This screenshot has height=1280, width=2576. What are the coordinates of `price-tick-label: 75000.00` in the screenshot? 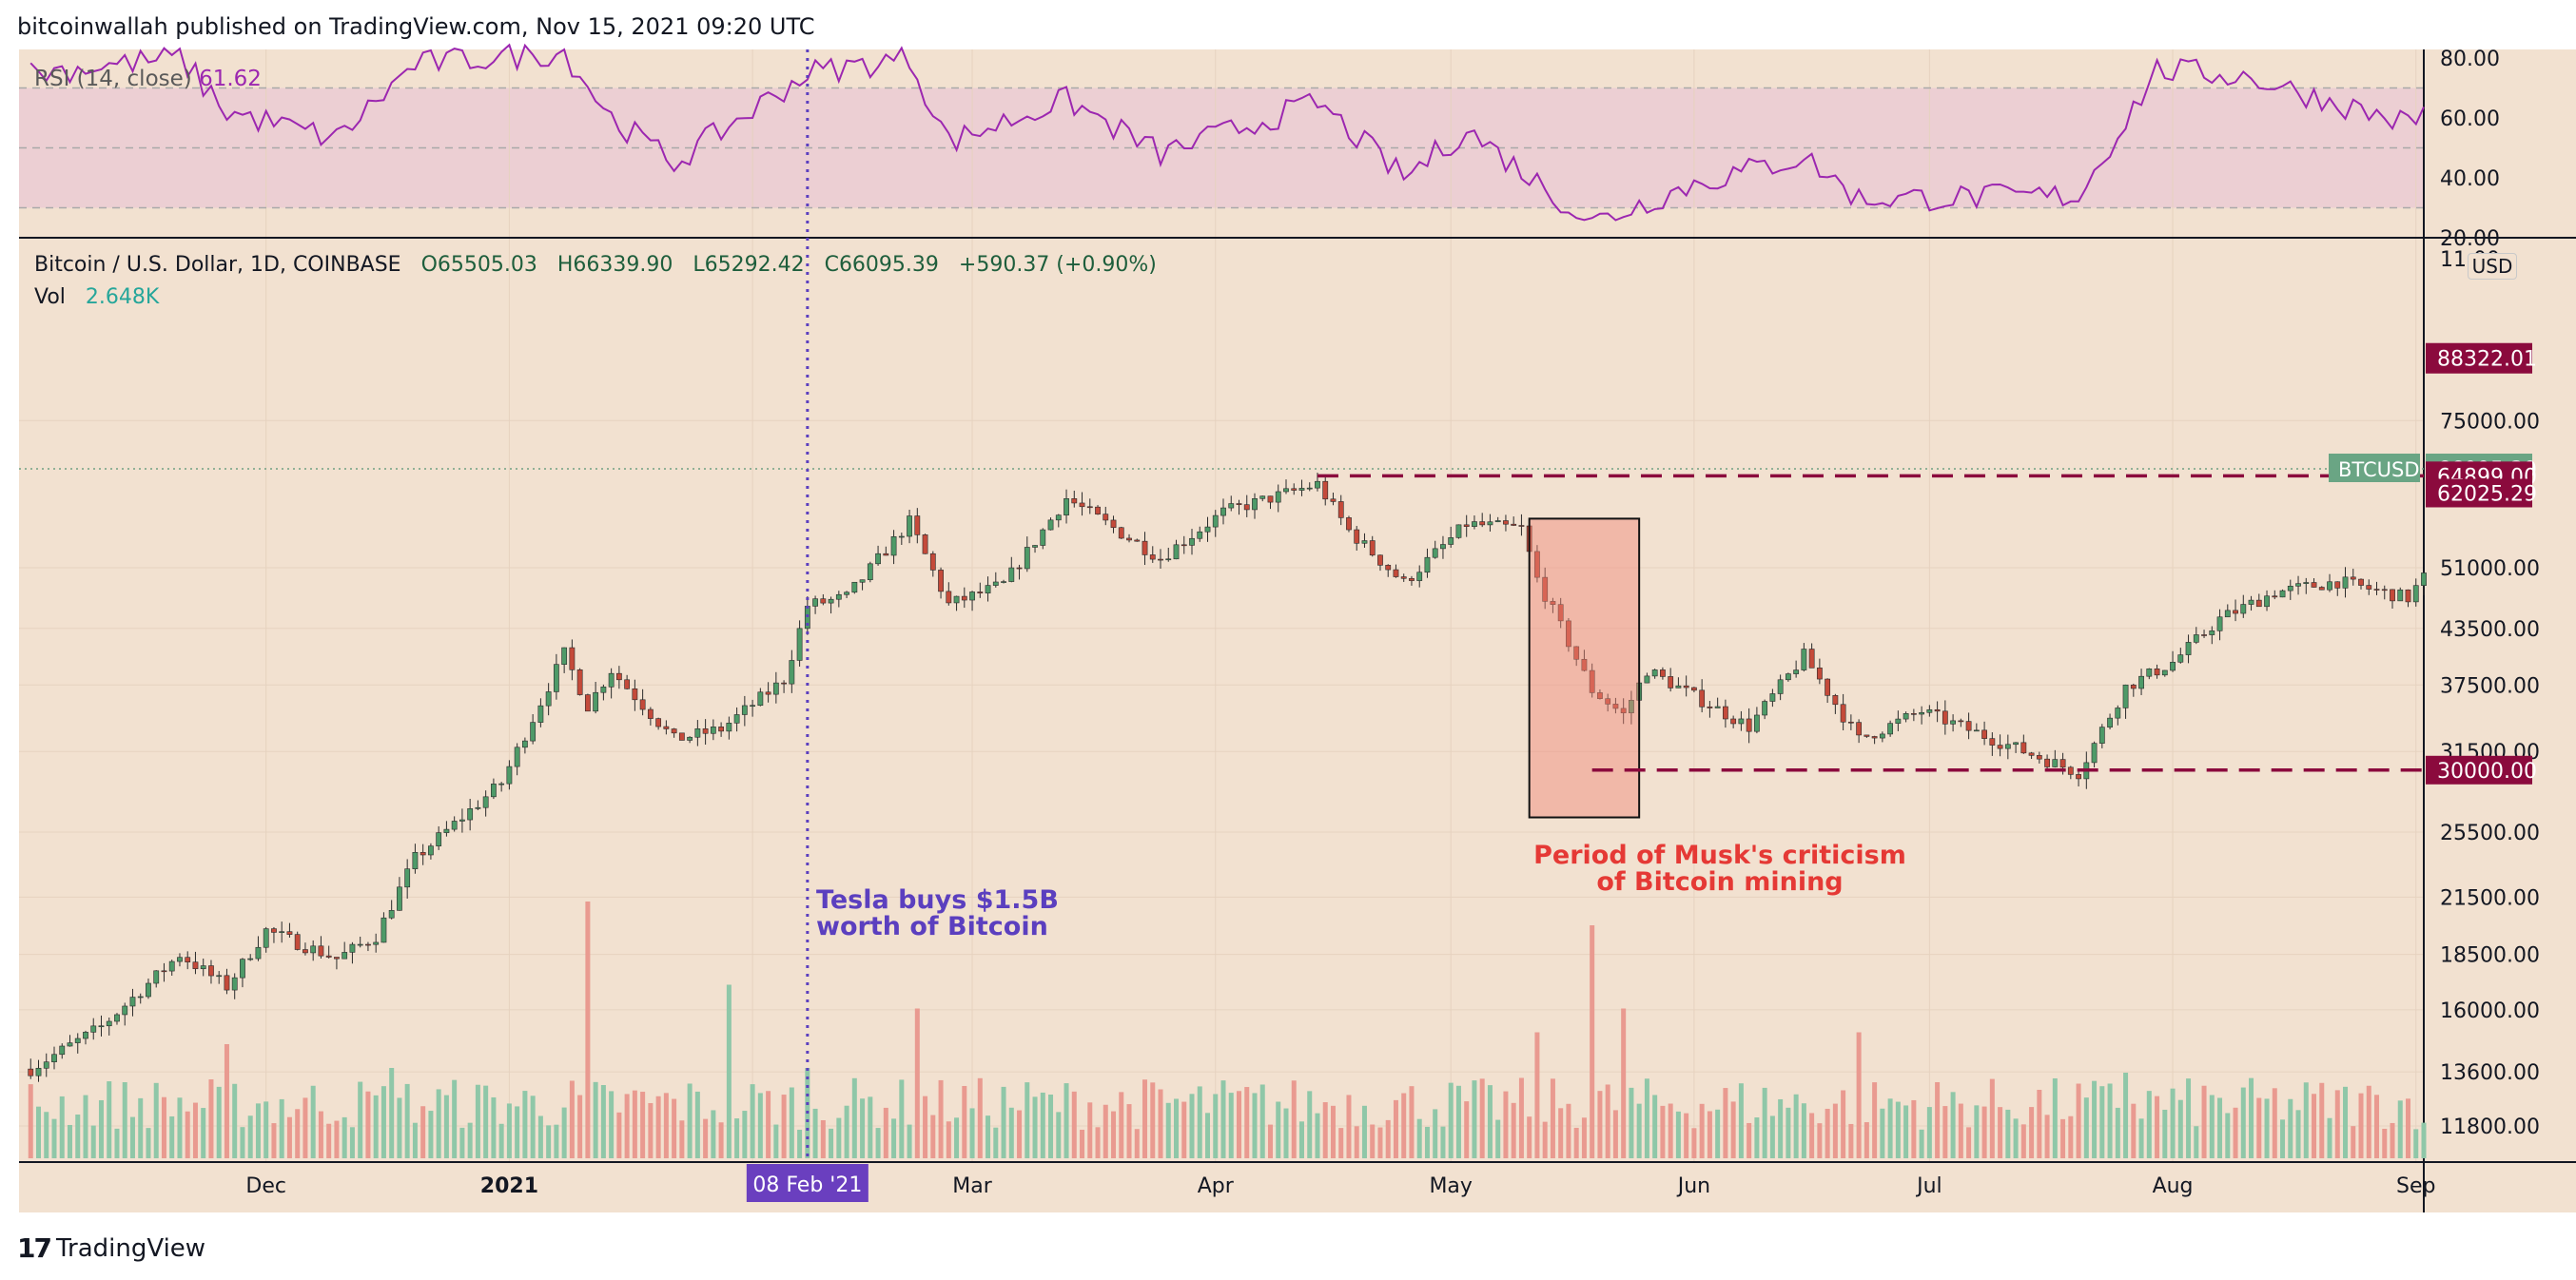 It's located at (2490, 422).